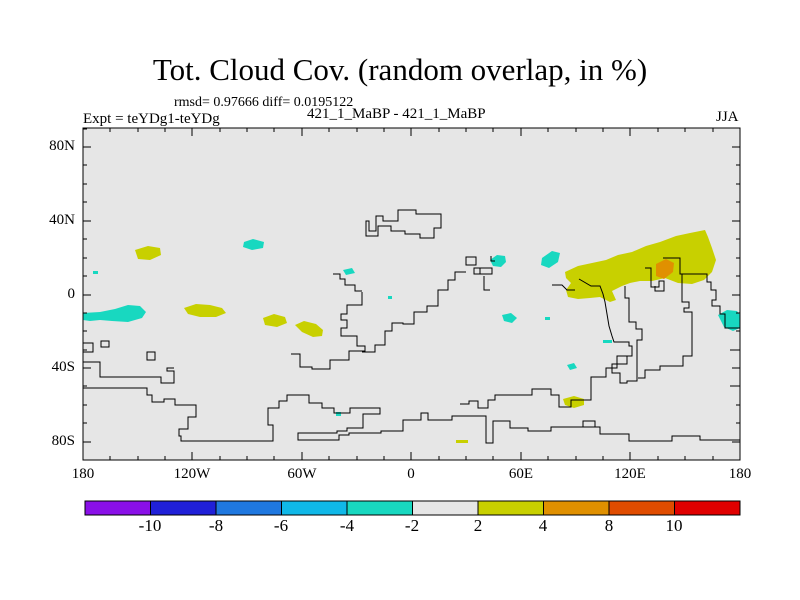 The image size is (800, 600). Describe the element at coordinates (150, 525) in the screenshot. I see `colorbar-label: -10` at that location.